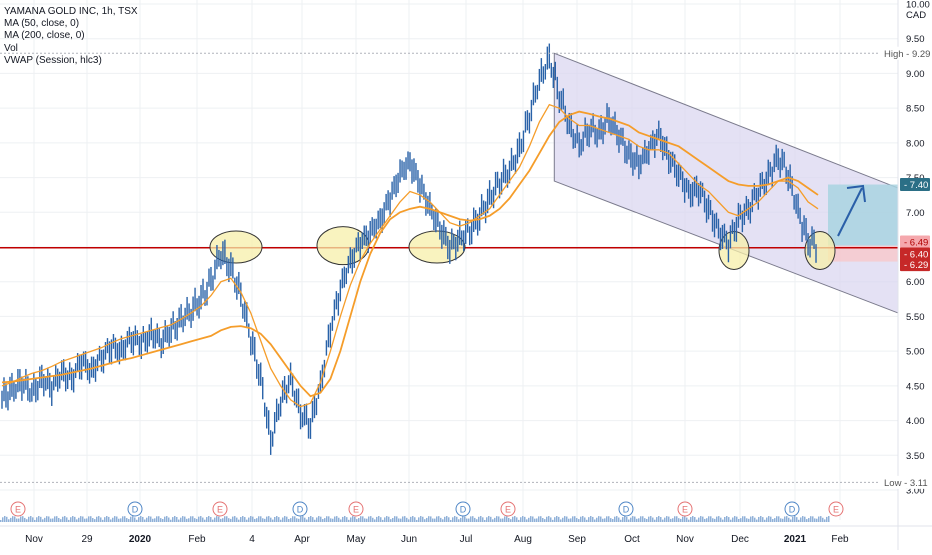  What do you see at coordinates (197, 539) in the screenshot?
I see `x-tick-label: Feb` at bounding box center [197, 539].